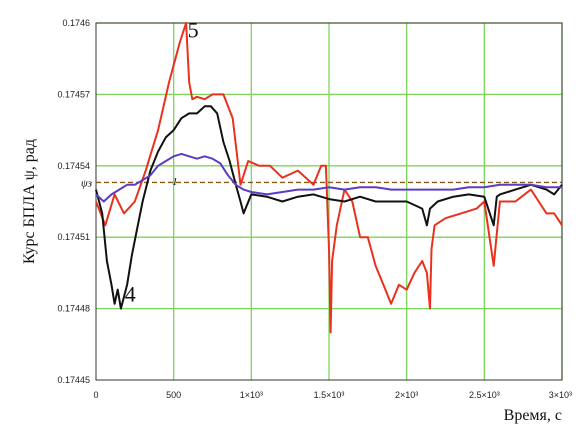 Image resolution: width=584 pixels, height=427 pixels. I want to click on x-tick-label: 1.5×10³, so click(329, 395).